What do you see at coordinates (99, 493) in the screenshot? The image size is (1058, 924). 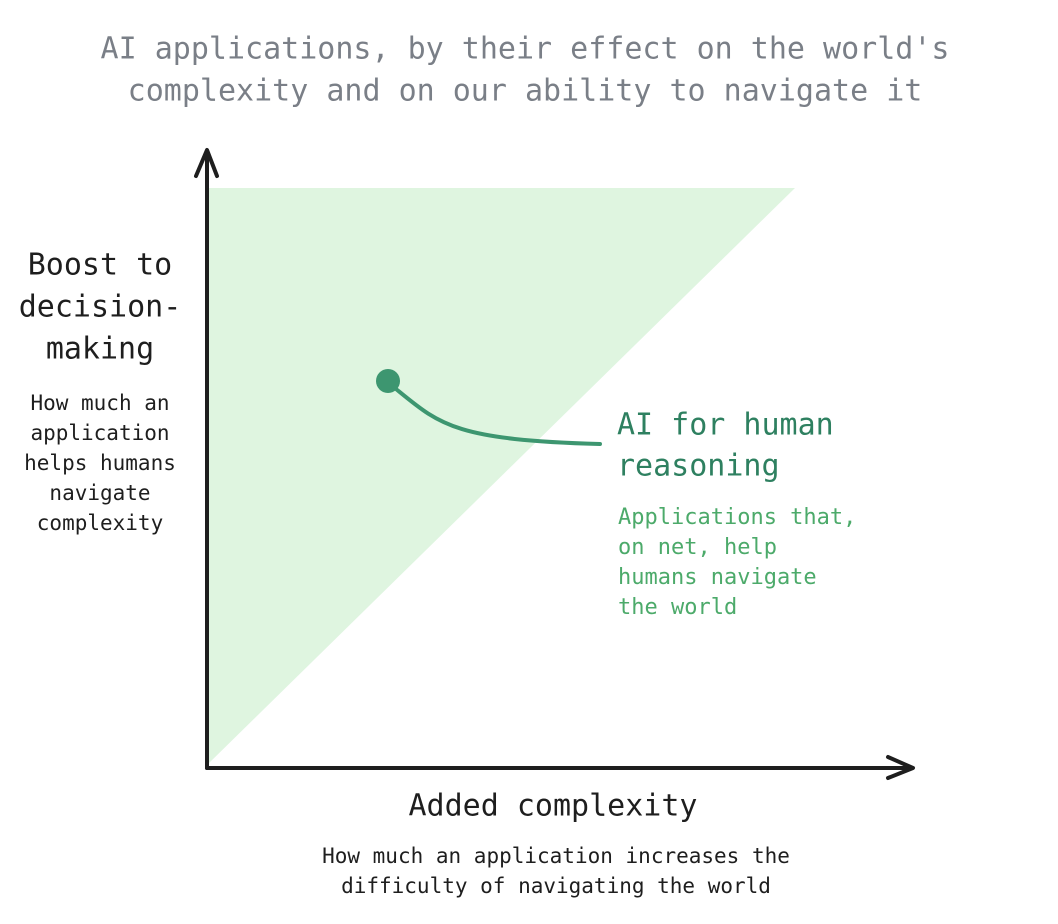 I see `y-axis-description: navigate` at bounding box center [99, 493].